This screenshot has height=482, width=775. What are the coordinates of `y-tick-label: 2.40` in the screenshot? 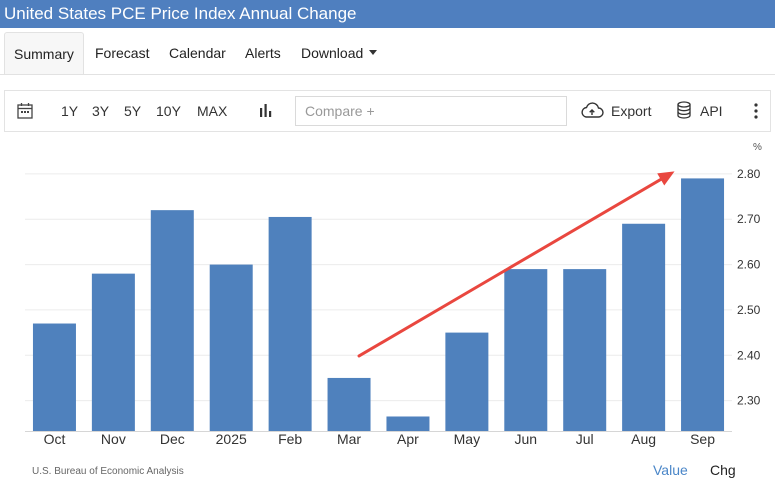 It's located at (749, 355).